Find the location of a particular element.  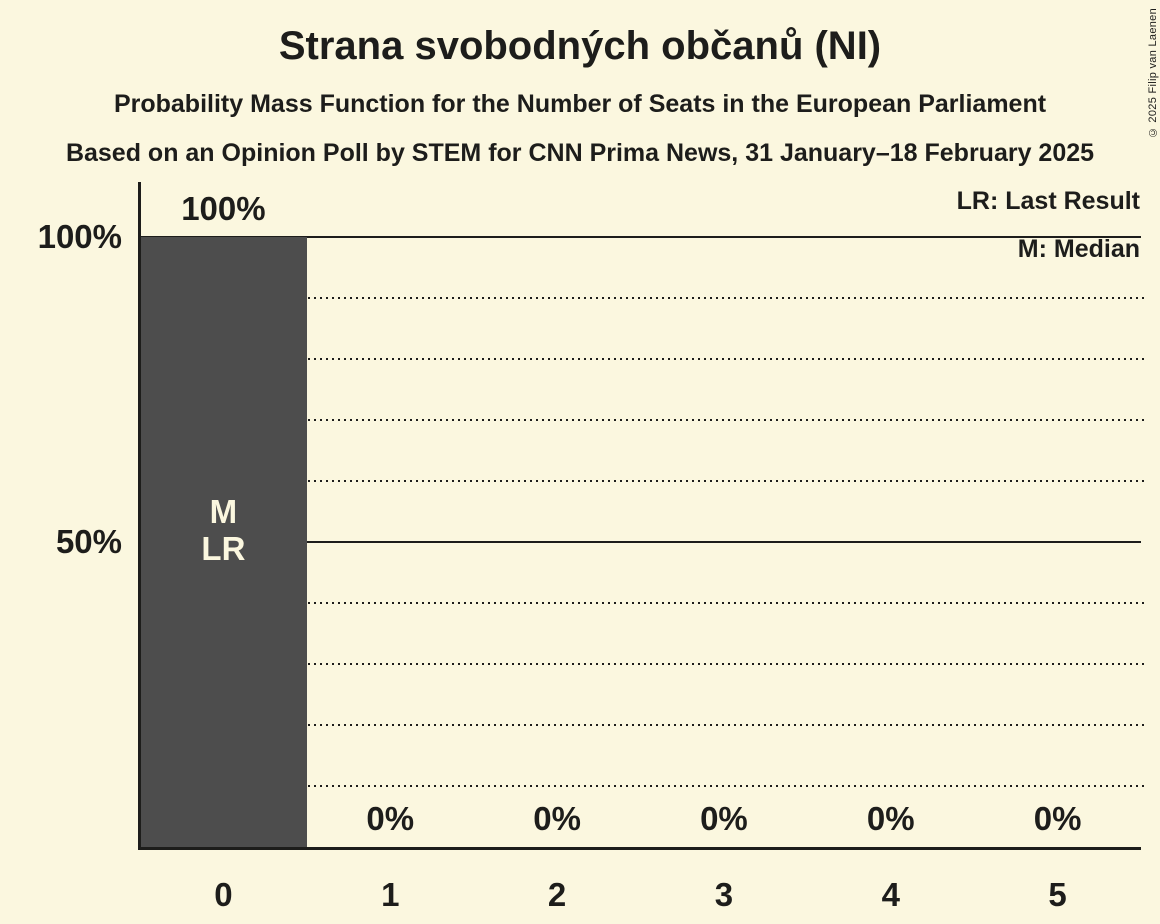

x-tick-label-1: 1 is located at coordinates (390, 894).